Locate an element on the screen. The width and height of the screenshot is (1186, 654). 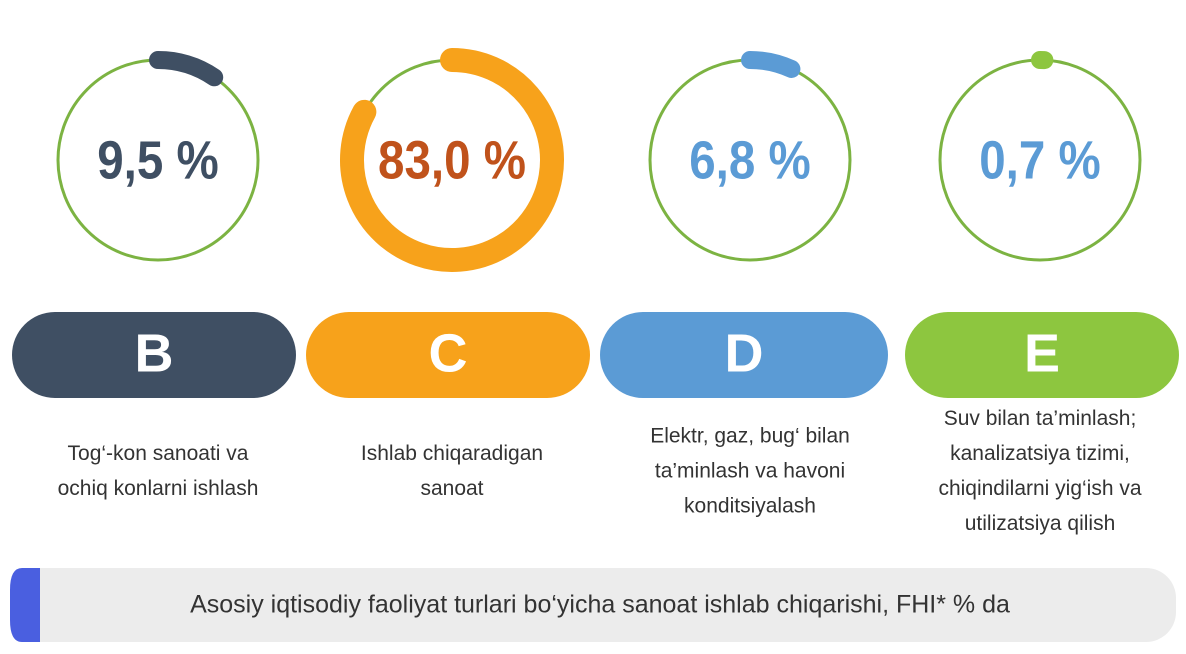
description-line: ta’minlash va havoni is located at coordinates (750, 471).